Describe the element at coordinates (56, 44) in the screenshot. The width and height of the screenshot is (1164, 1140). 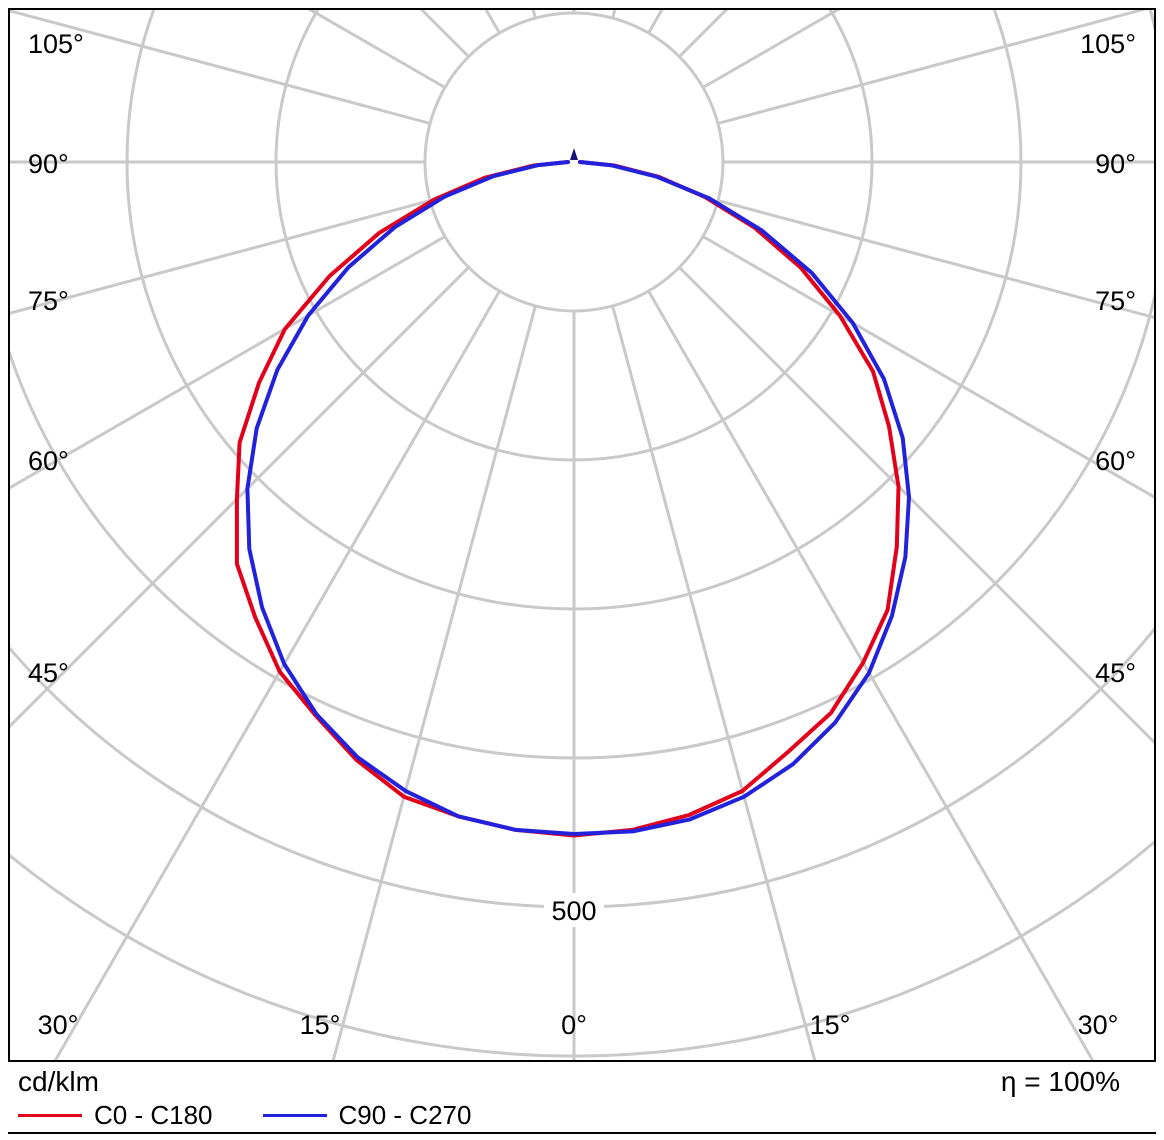
I see `angle-label-left: 105°` at that location.